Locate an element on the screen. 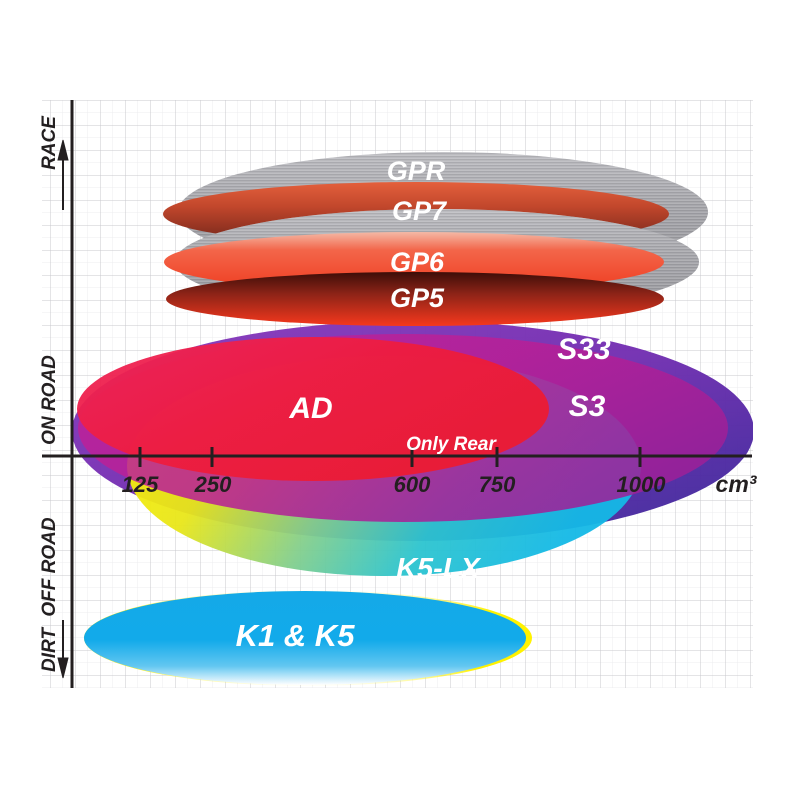 This screenshot has width=800, height=800. series-gp5 is located at coordinates (415, 299).